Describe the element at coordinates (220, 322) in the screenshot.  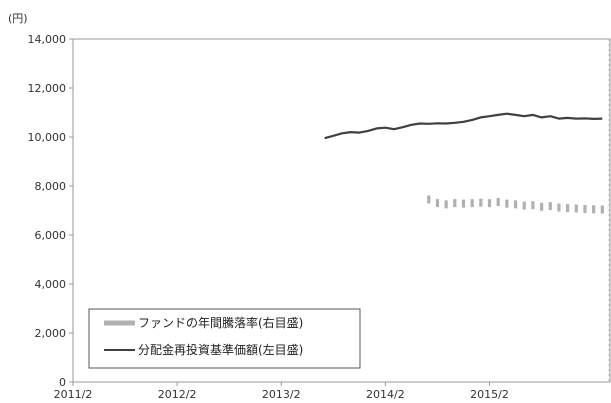
I see `legend-label-bar: ファンドの年間騰落率(右目盛)` at that location.